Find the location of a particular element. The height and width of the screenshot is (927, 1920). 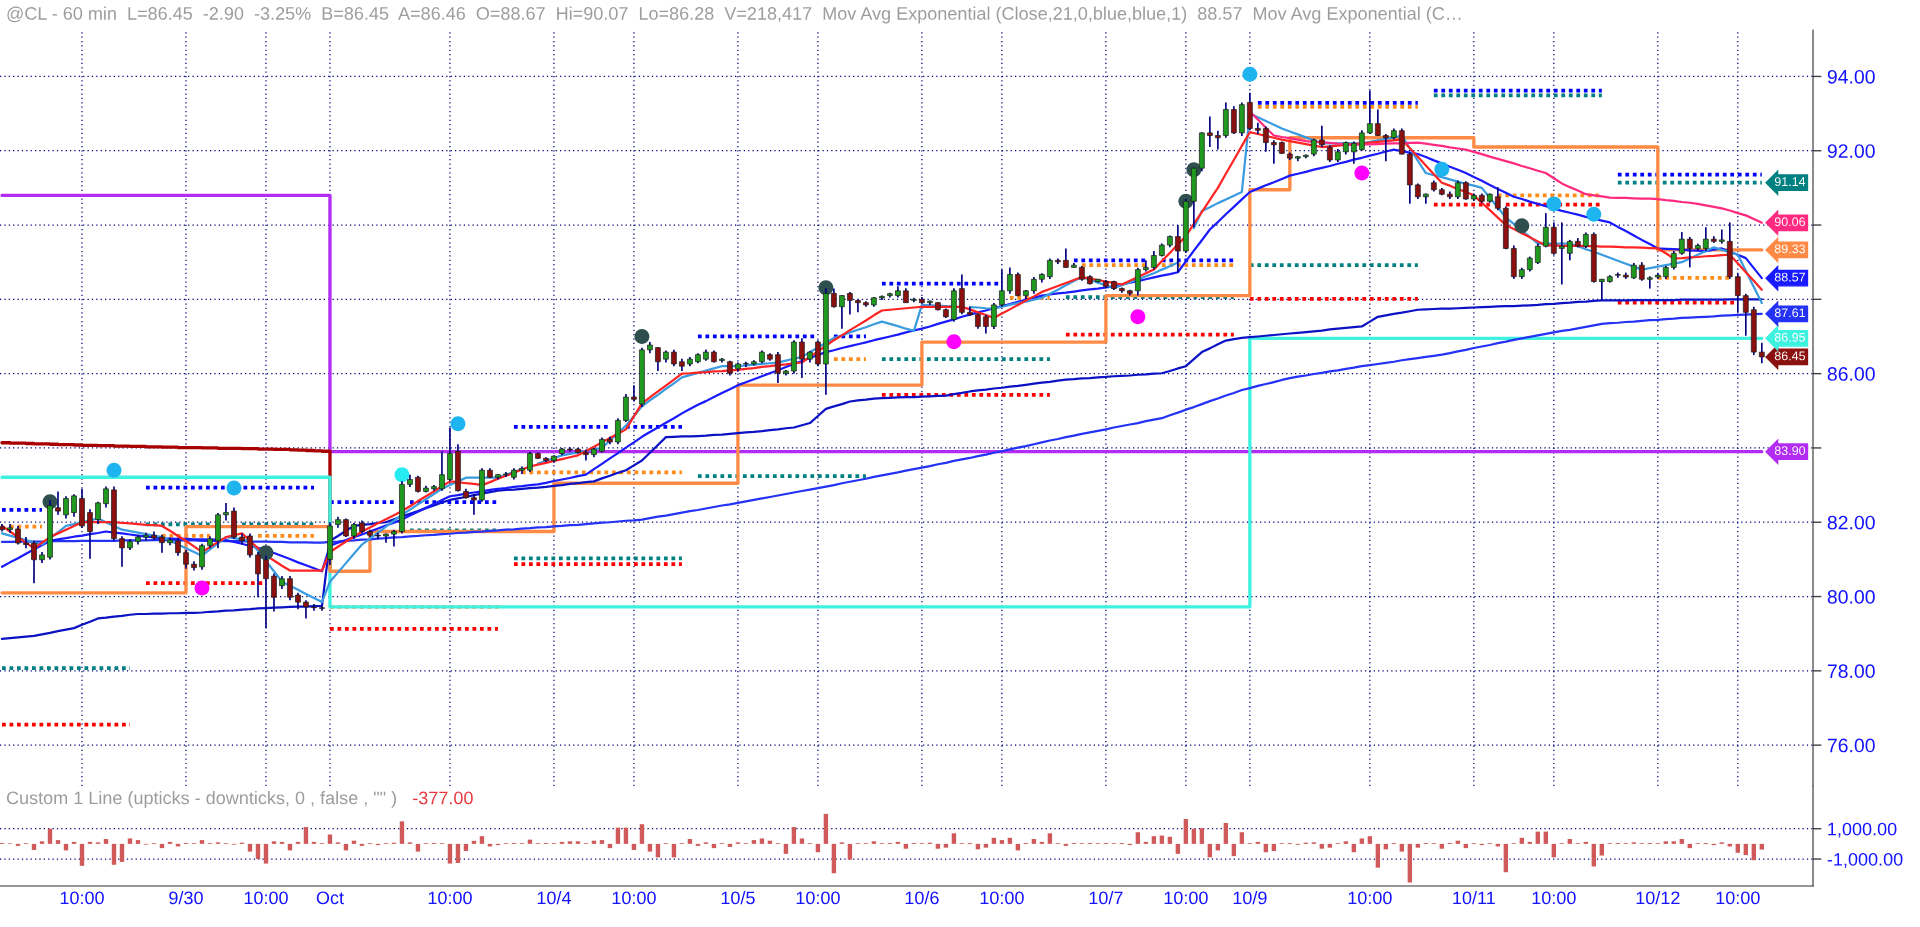

data-label: 91.14 is located at coordinates (1790, 182).